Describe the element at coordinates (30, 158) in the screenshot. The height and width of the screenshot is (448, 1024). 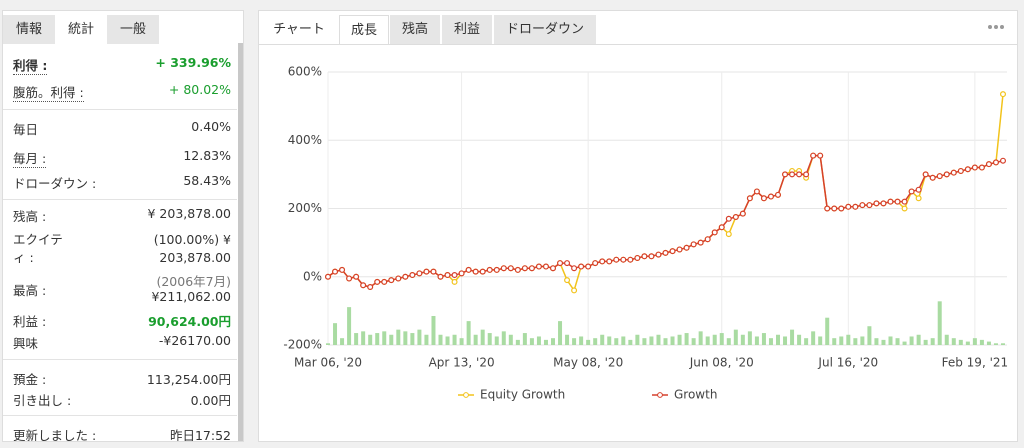
I see `stat-label: 毎月 :` at that location.